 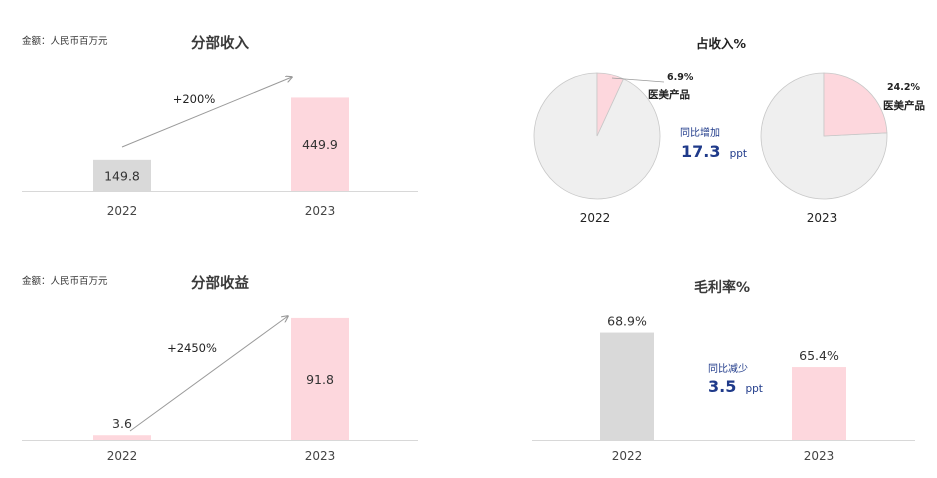 I want to click on change-value: 3.5 ppt, so click(x=735, y=386).